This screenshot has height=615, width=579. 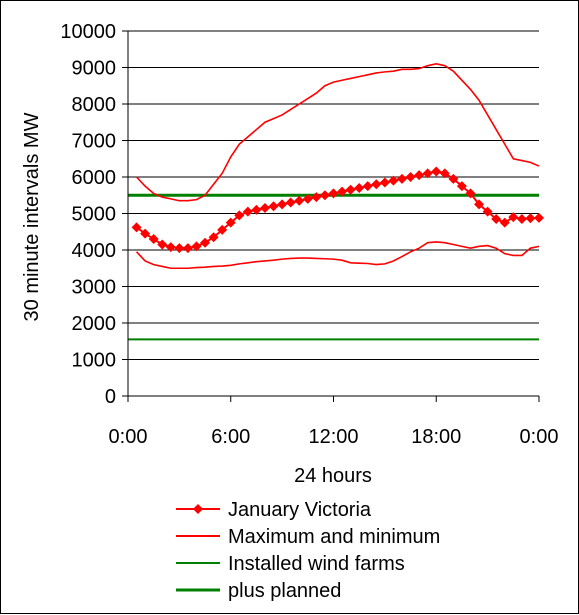 I want to click on x-tick-labels: 0:00 6:00 12:00 18:00 0:00, so click(x=334, y=437).